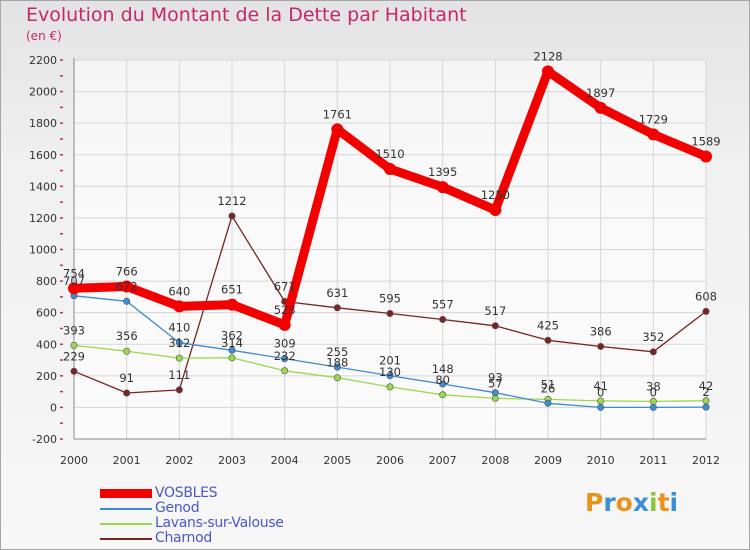  Describe the element at coordinates (548, 325) in the screenshot. I see `data-label-charnod: 425` at that location.